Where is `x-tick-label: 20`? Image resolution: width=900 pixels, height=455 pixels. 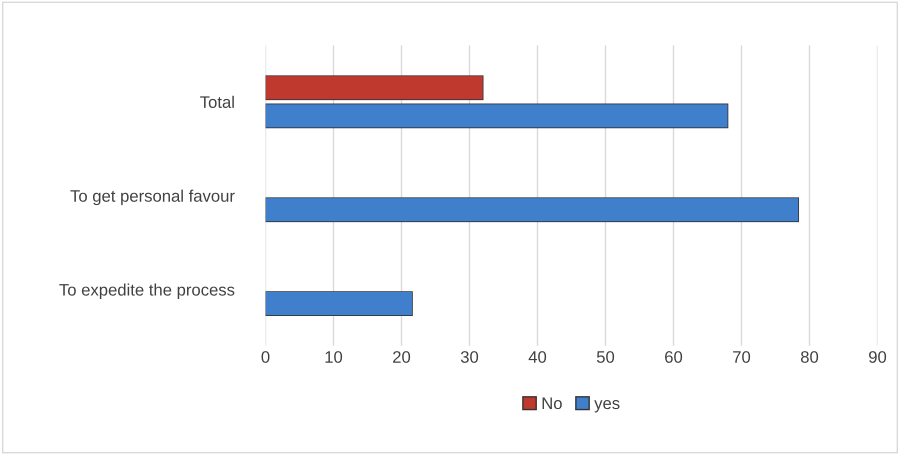 x-tick-label: 20 is located at coordinates (401, 357).